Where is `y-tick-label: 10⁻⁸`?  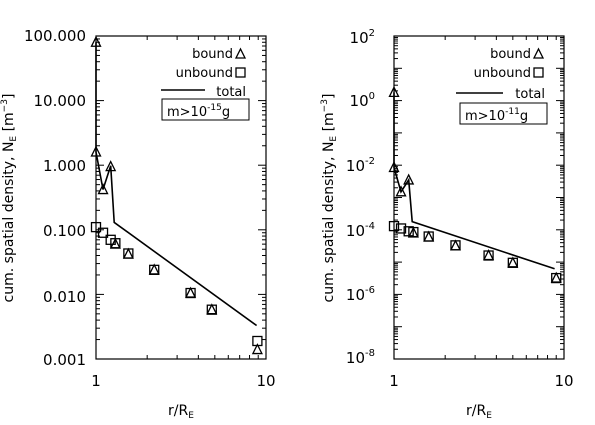
y-tick-label: 10⁻⁸ is located at coordinates (360, 357).